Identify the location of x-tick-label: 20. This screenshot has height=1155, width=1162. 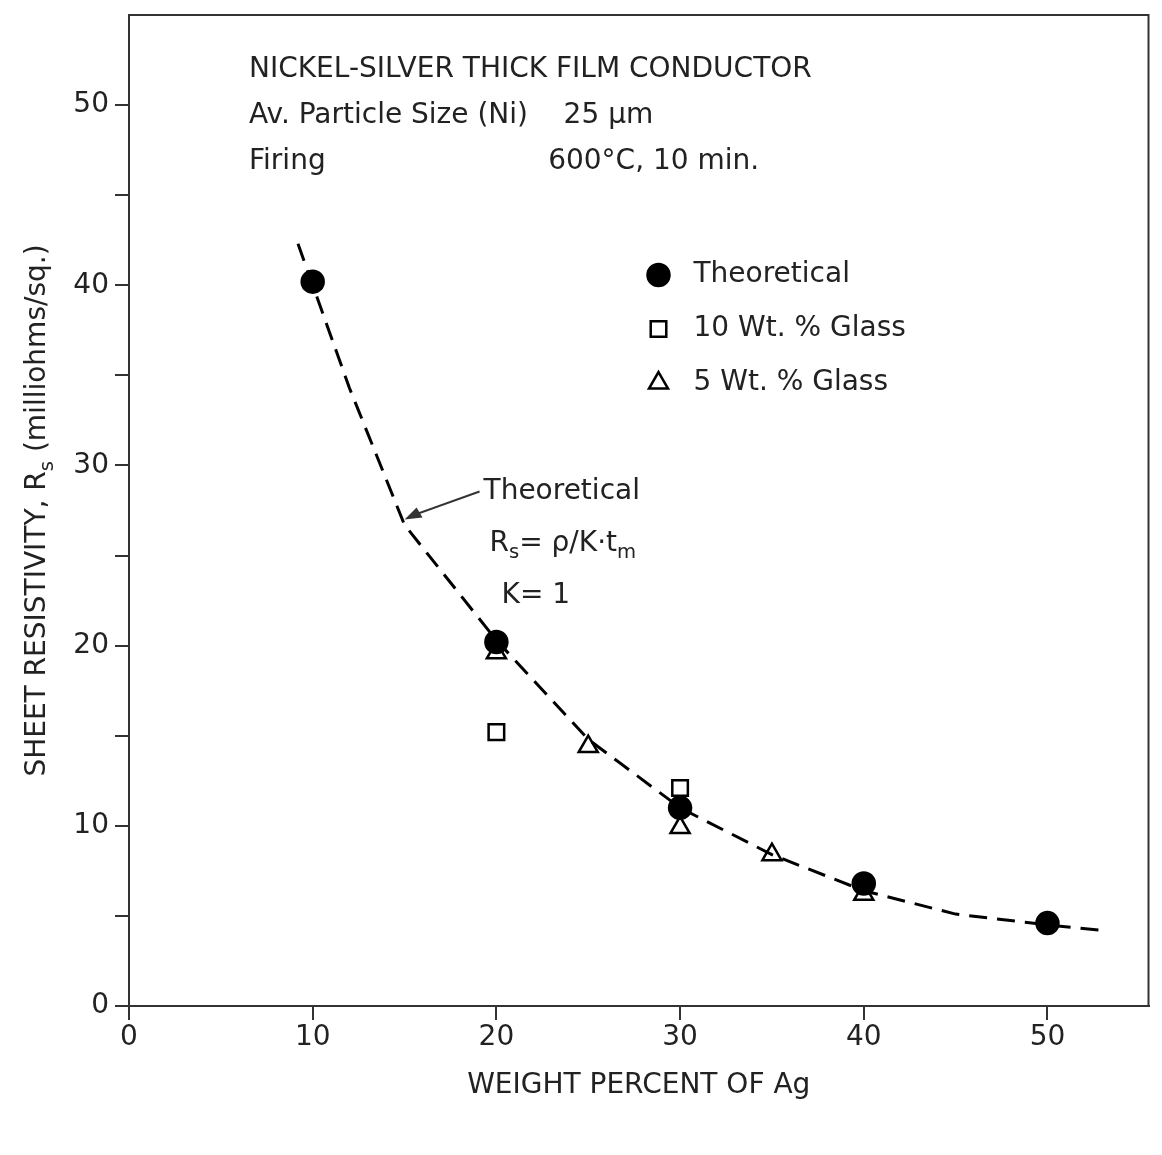
(496, 1036).